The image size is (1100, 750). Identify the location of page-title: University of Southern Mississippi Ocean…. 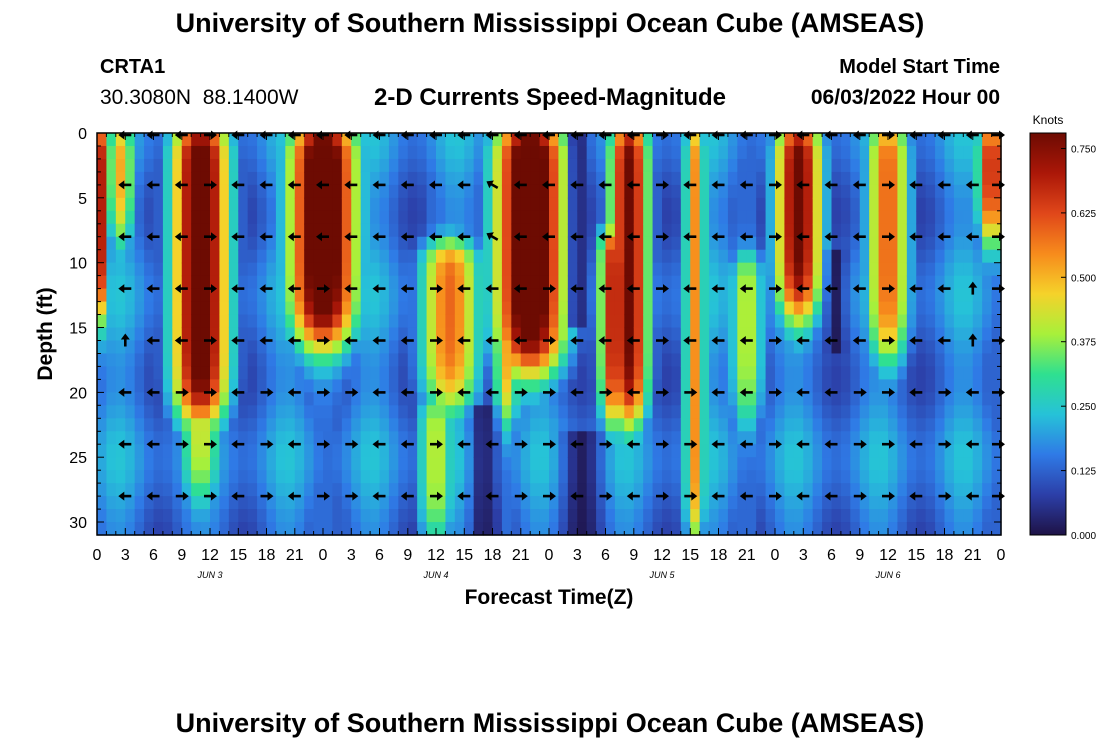
(550, 23).